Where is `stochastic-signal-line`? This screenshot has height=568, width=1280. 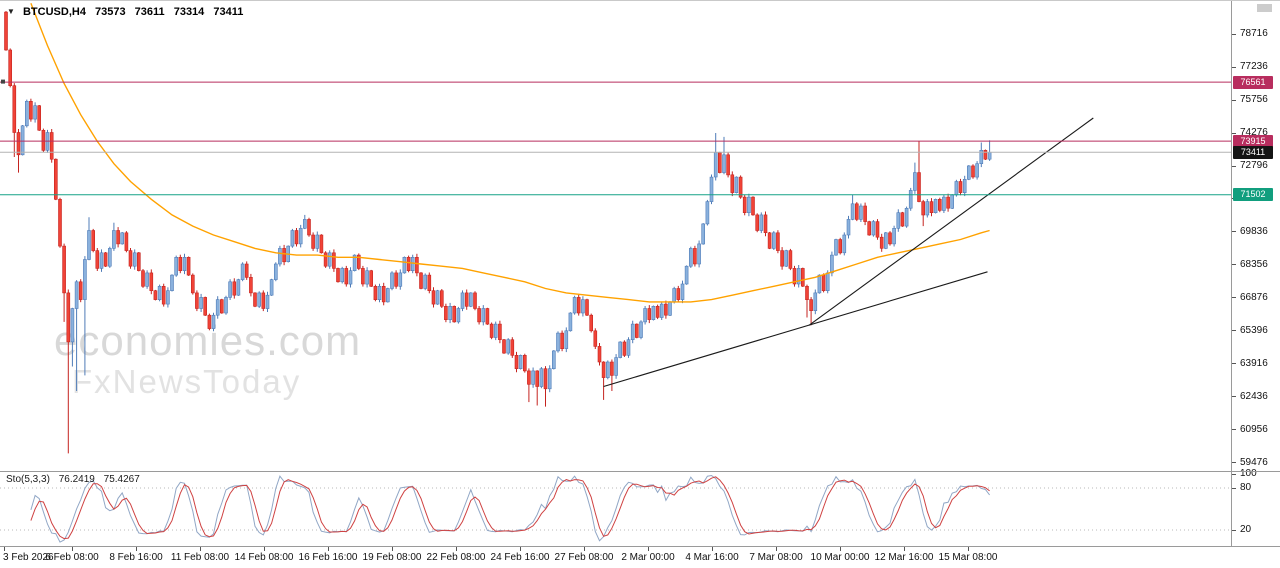
stochastic-signal-line is located at coordinates (510, 508).